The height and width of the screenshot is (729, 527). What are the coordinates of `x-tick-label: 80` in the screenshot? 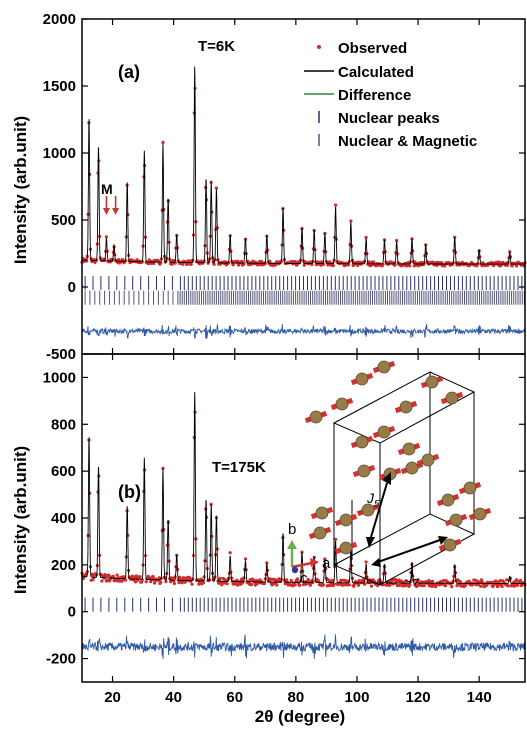 It's located at (296, 697).